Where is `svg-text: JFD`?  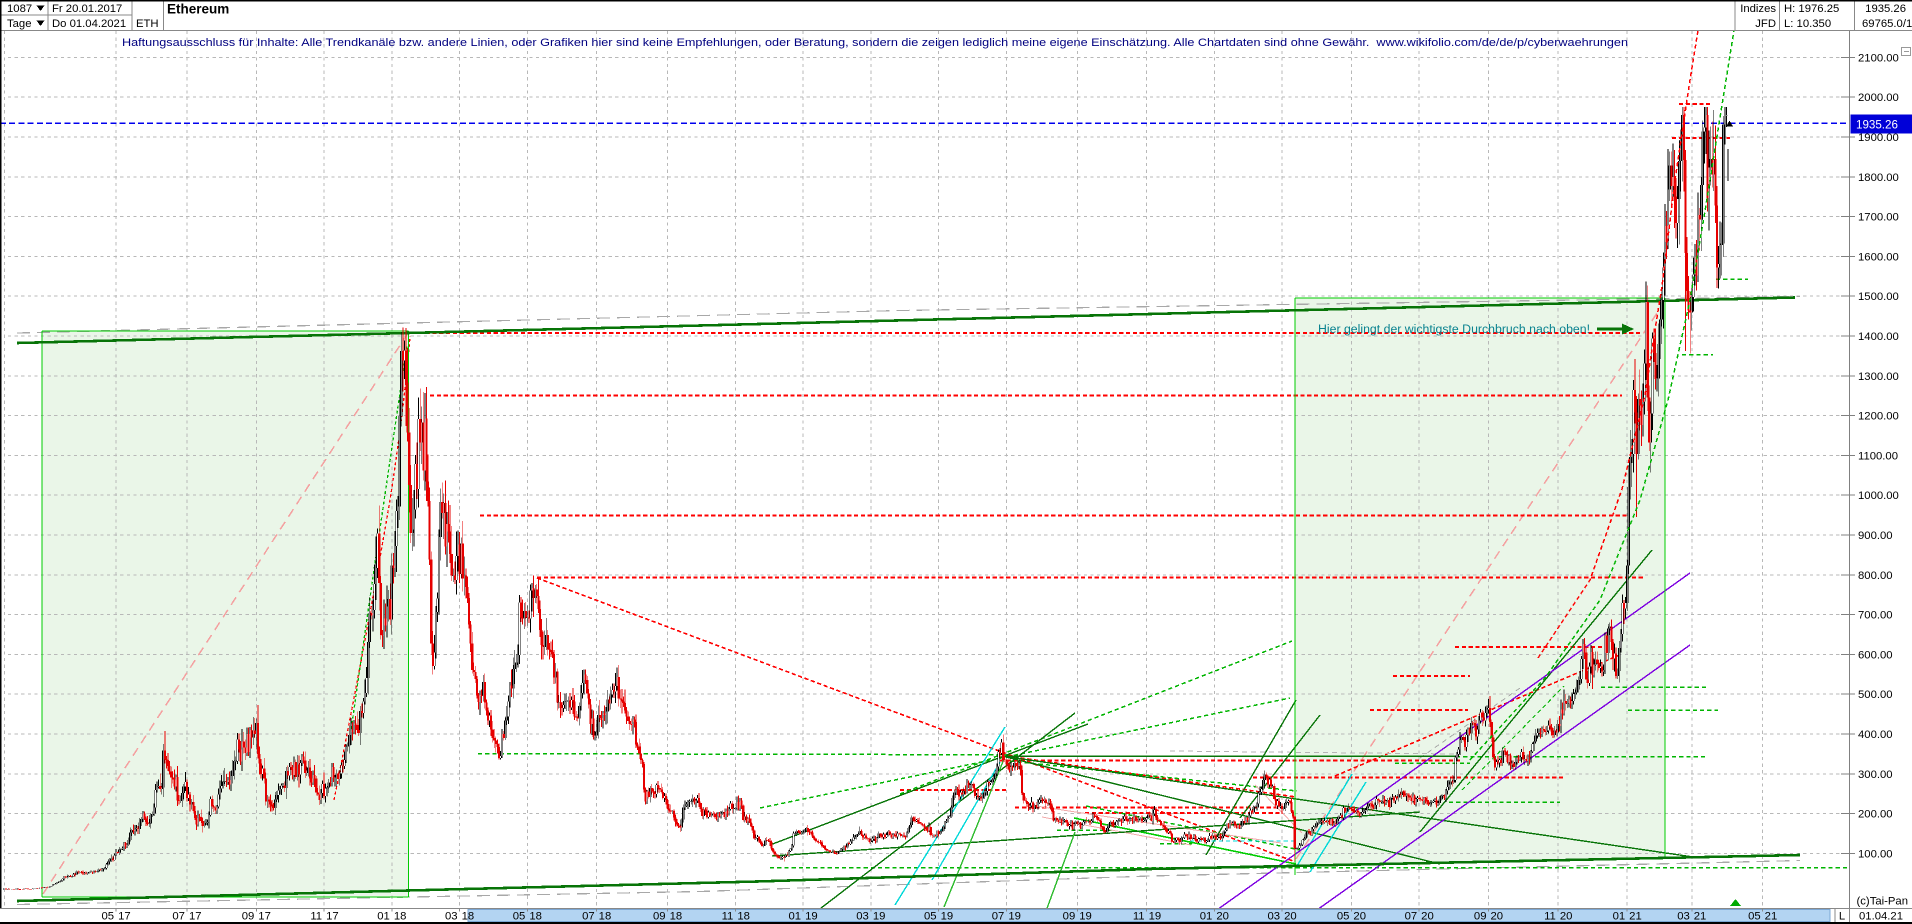
svg-text: JFD is located at coordinates (1765, 24).